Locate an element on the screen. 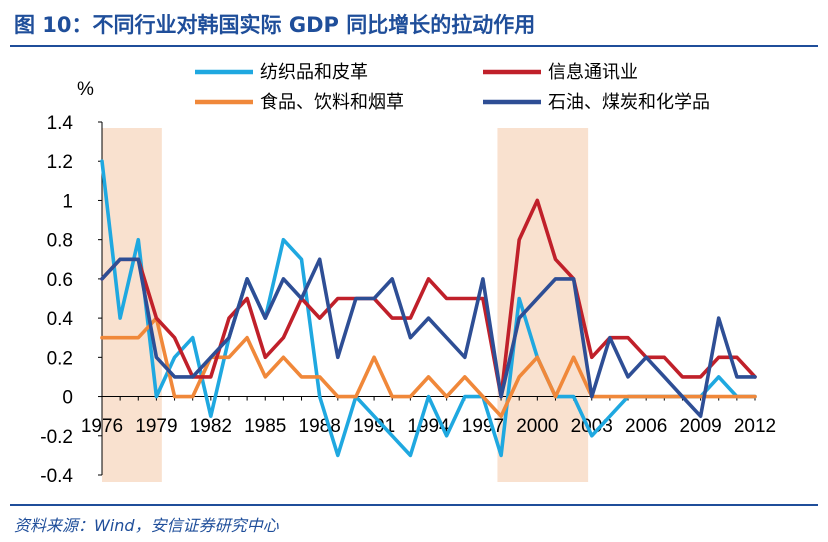  x-tick-label: 1982 is located at coordinates (211, 426).